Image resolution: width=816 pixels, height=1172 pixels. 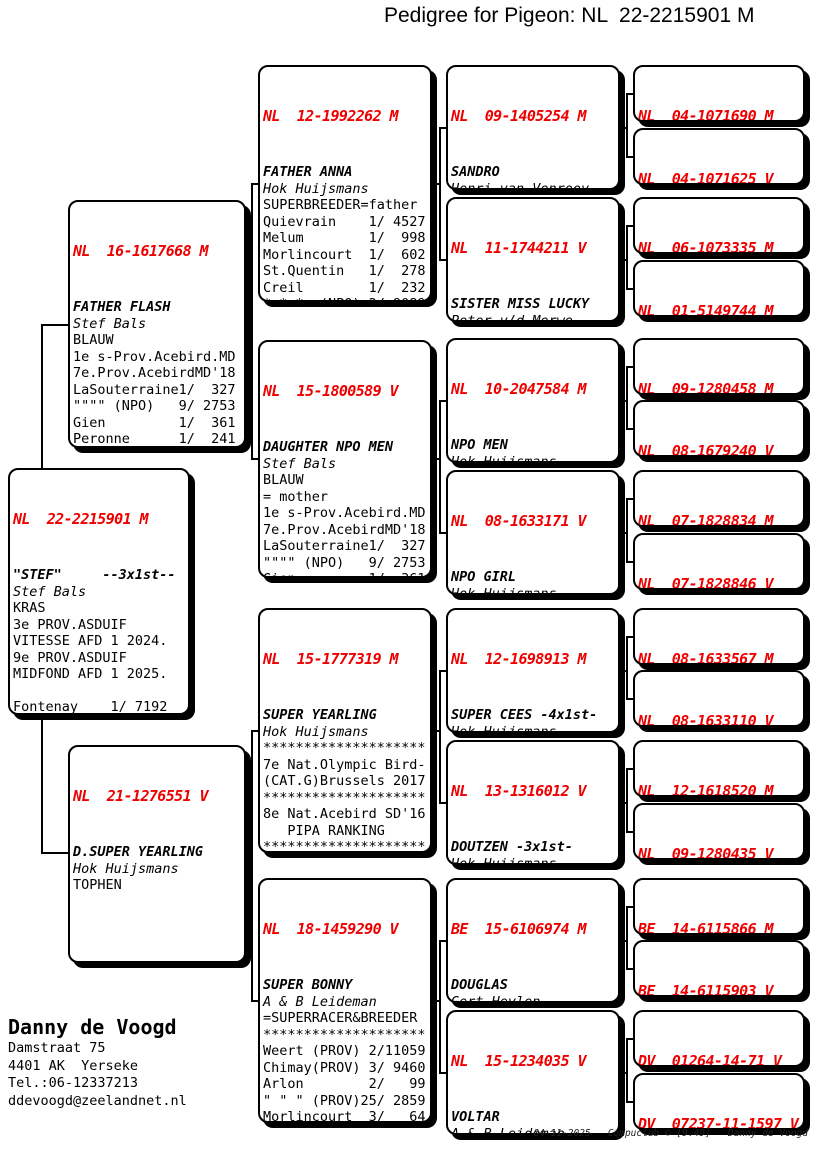 I want to click on pedigree-line: 8e Nat.Acebird SD'16, so click(x=344, y=814).